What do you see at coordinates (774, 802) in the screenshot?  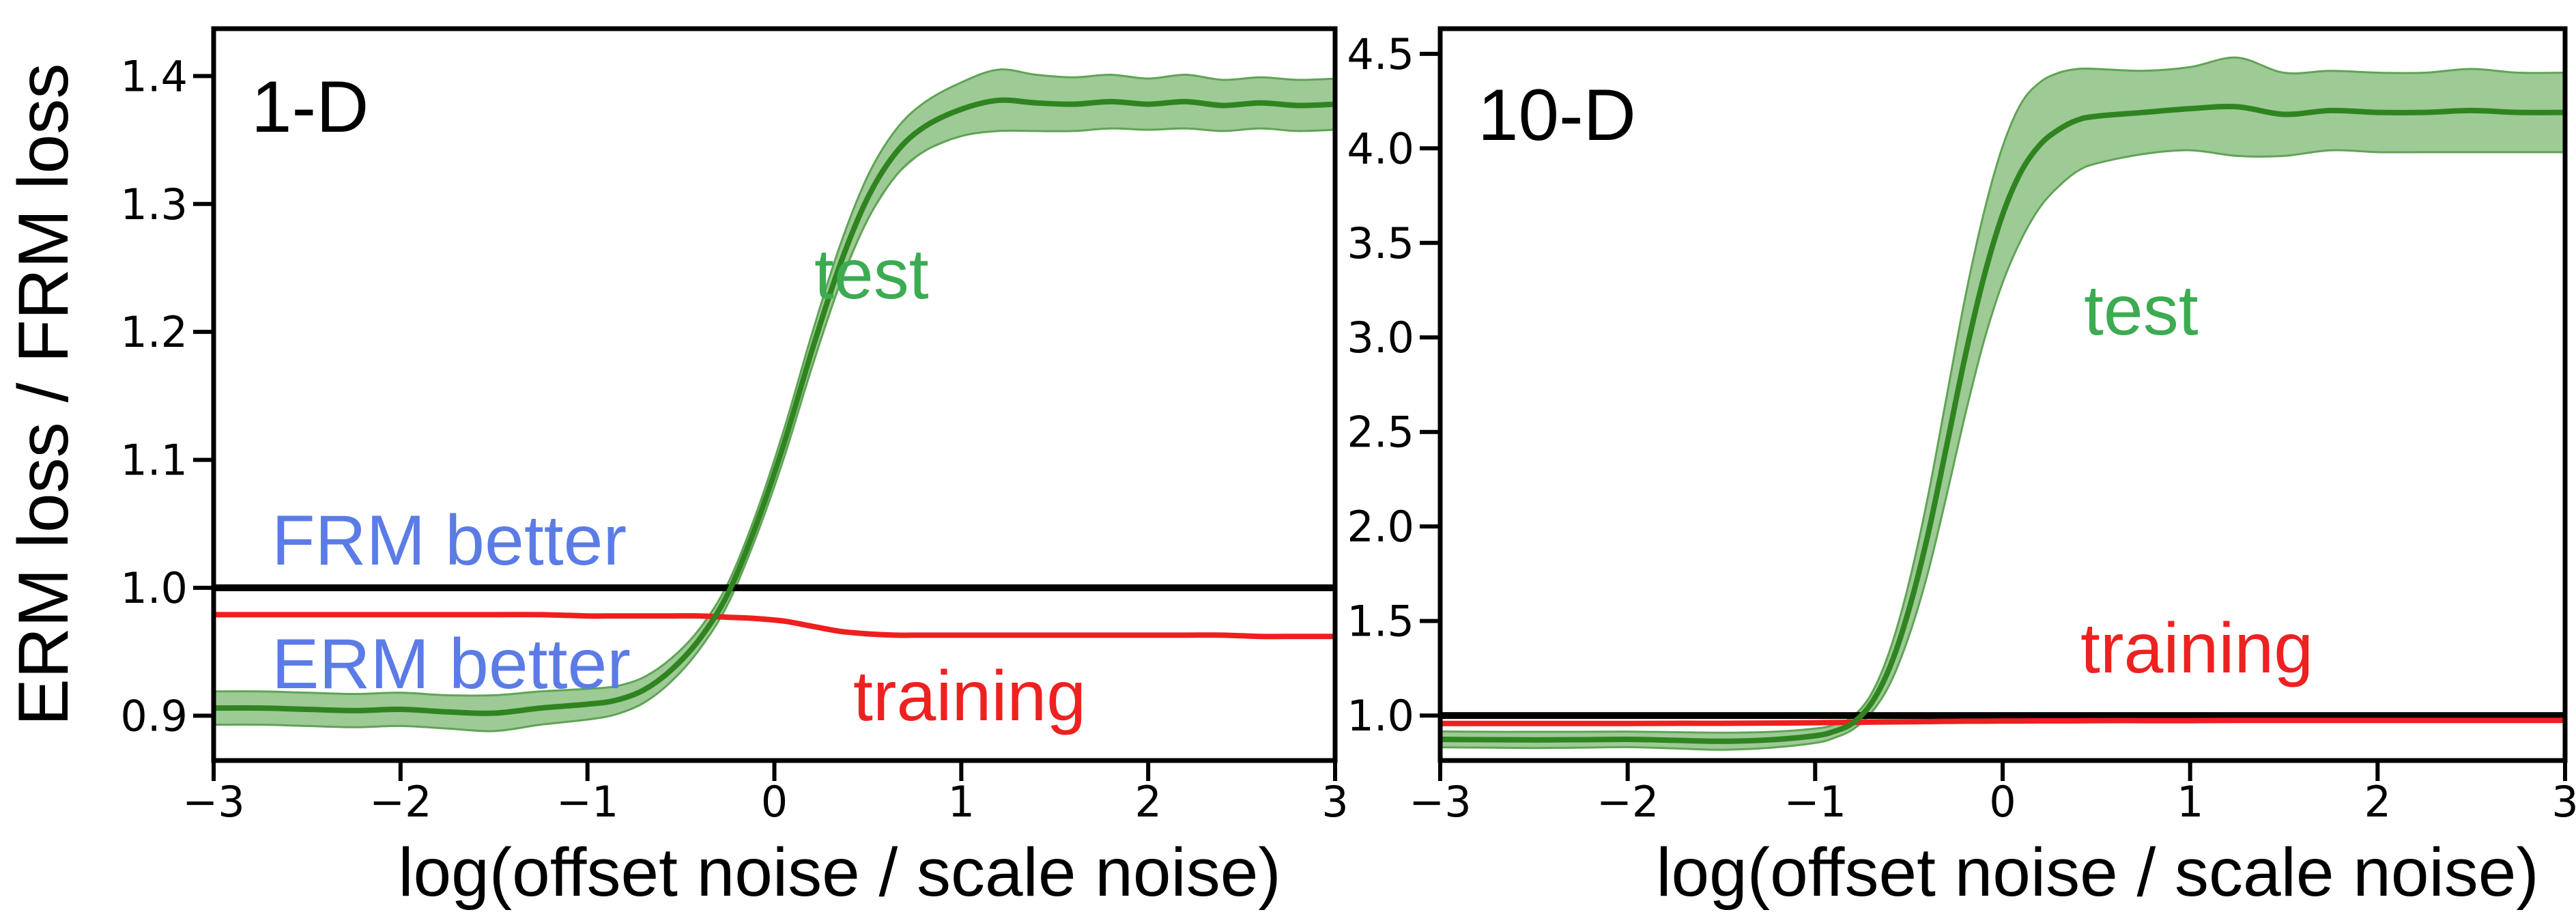 I see `panel-1-d-x-tick-label: 0` at bounding box center [774, 802].